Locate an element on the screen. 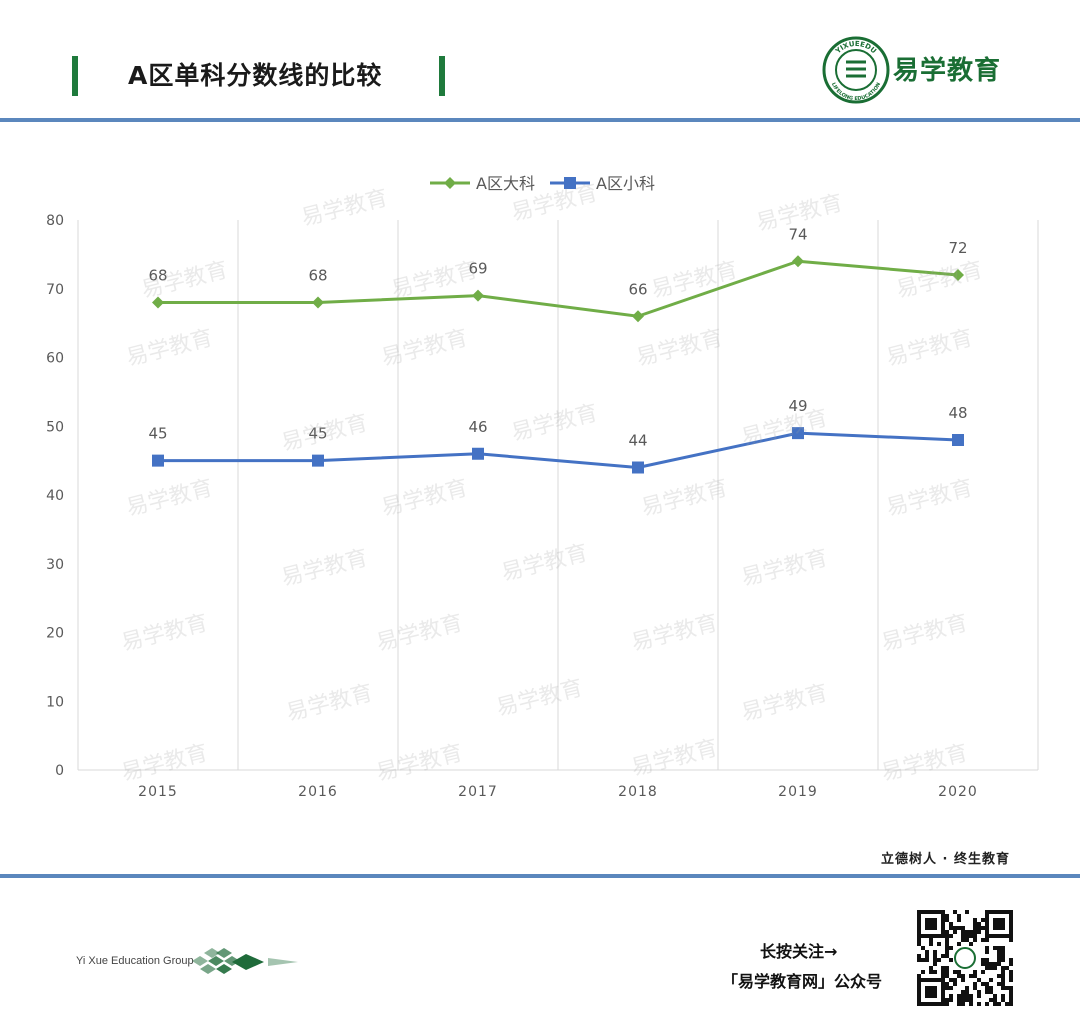 This screenshot has width=1080, height=1033. data-label: 69 is located at coordinates (477, 269).